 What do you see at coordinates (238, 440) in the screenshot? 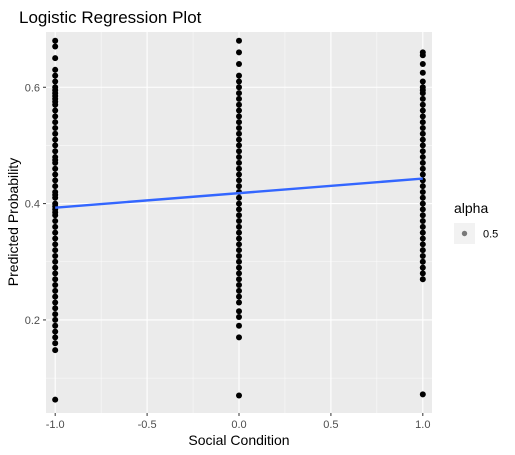
I see `x-axis-title: Social Condition` at bounding box center [238, 440].